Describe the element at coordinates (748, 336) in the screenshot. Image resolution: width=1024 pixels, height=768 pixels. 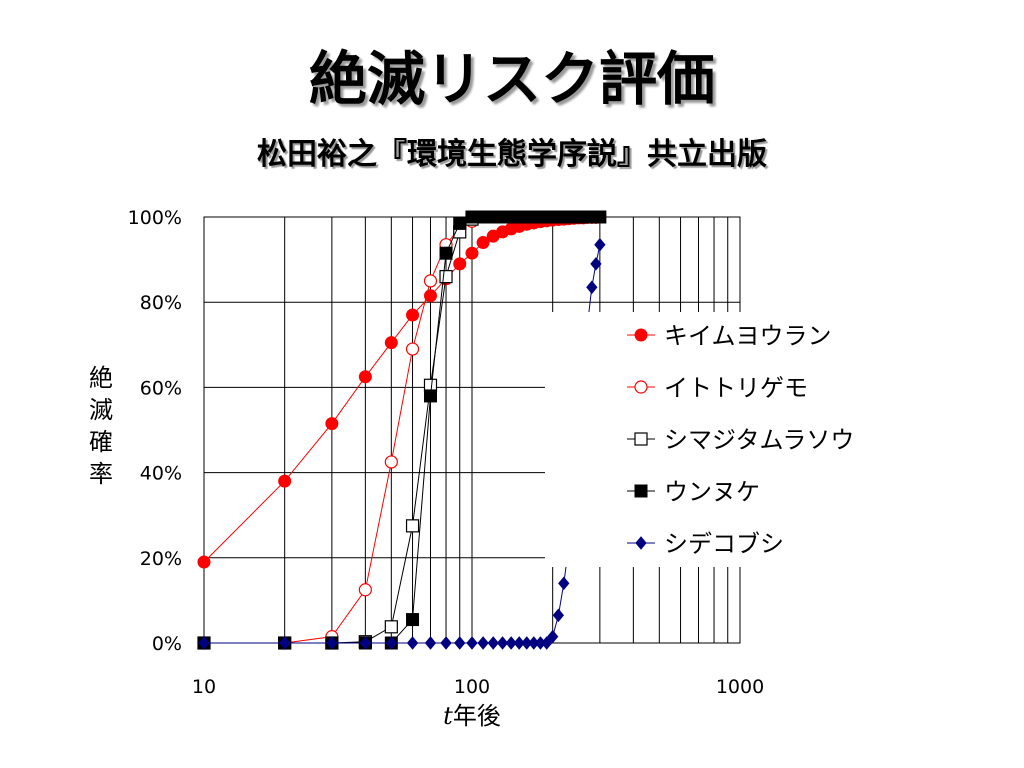
I see `legend-label: キイムヨウラン` at that location.